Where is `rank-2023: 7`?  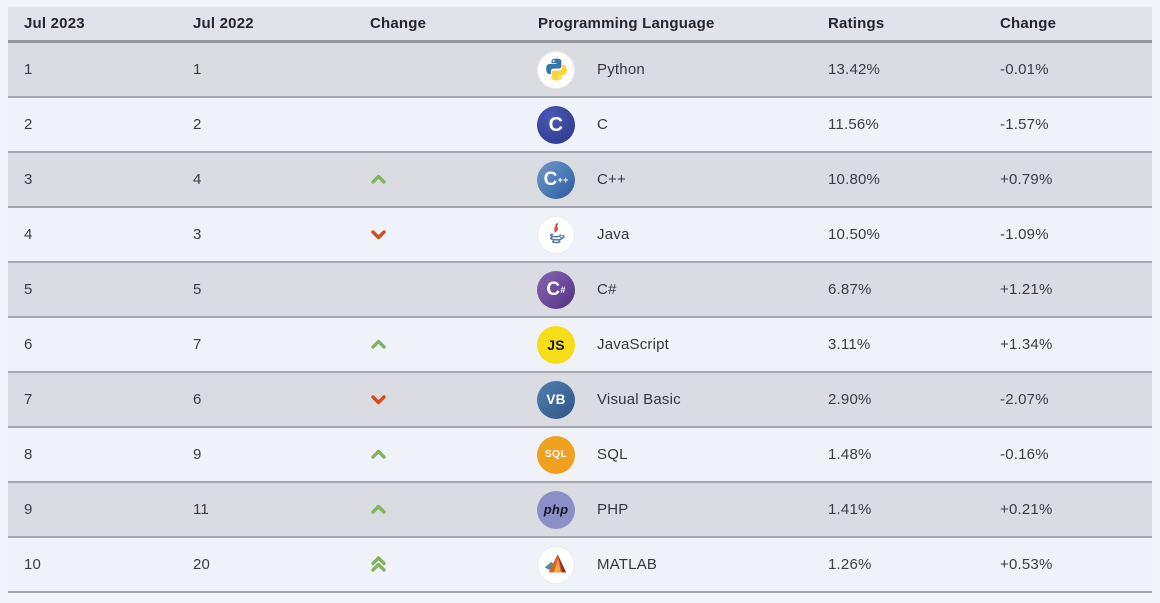
rank-2023: 7 is located at coordinates (28, 399).